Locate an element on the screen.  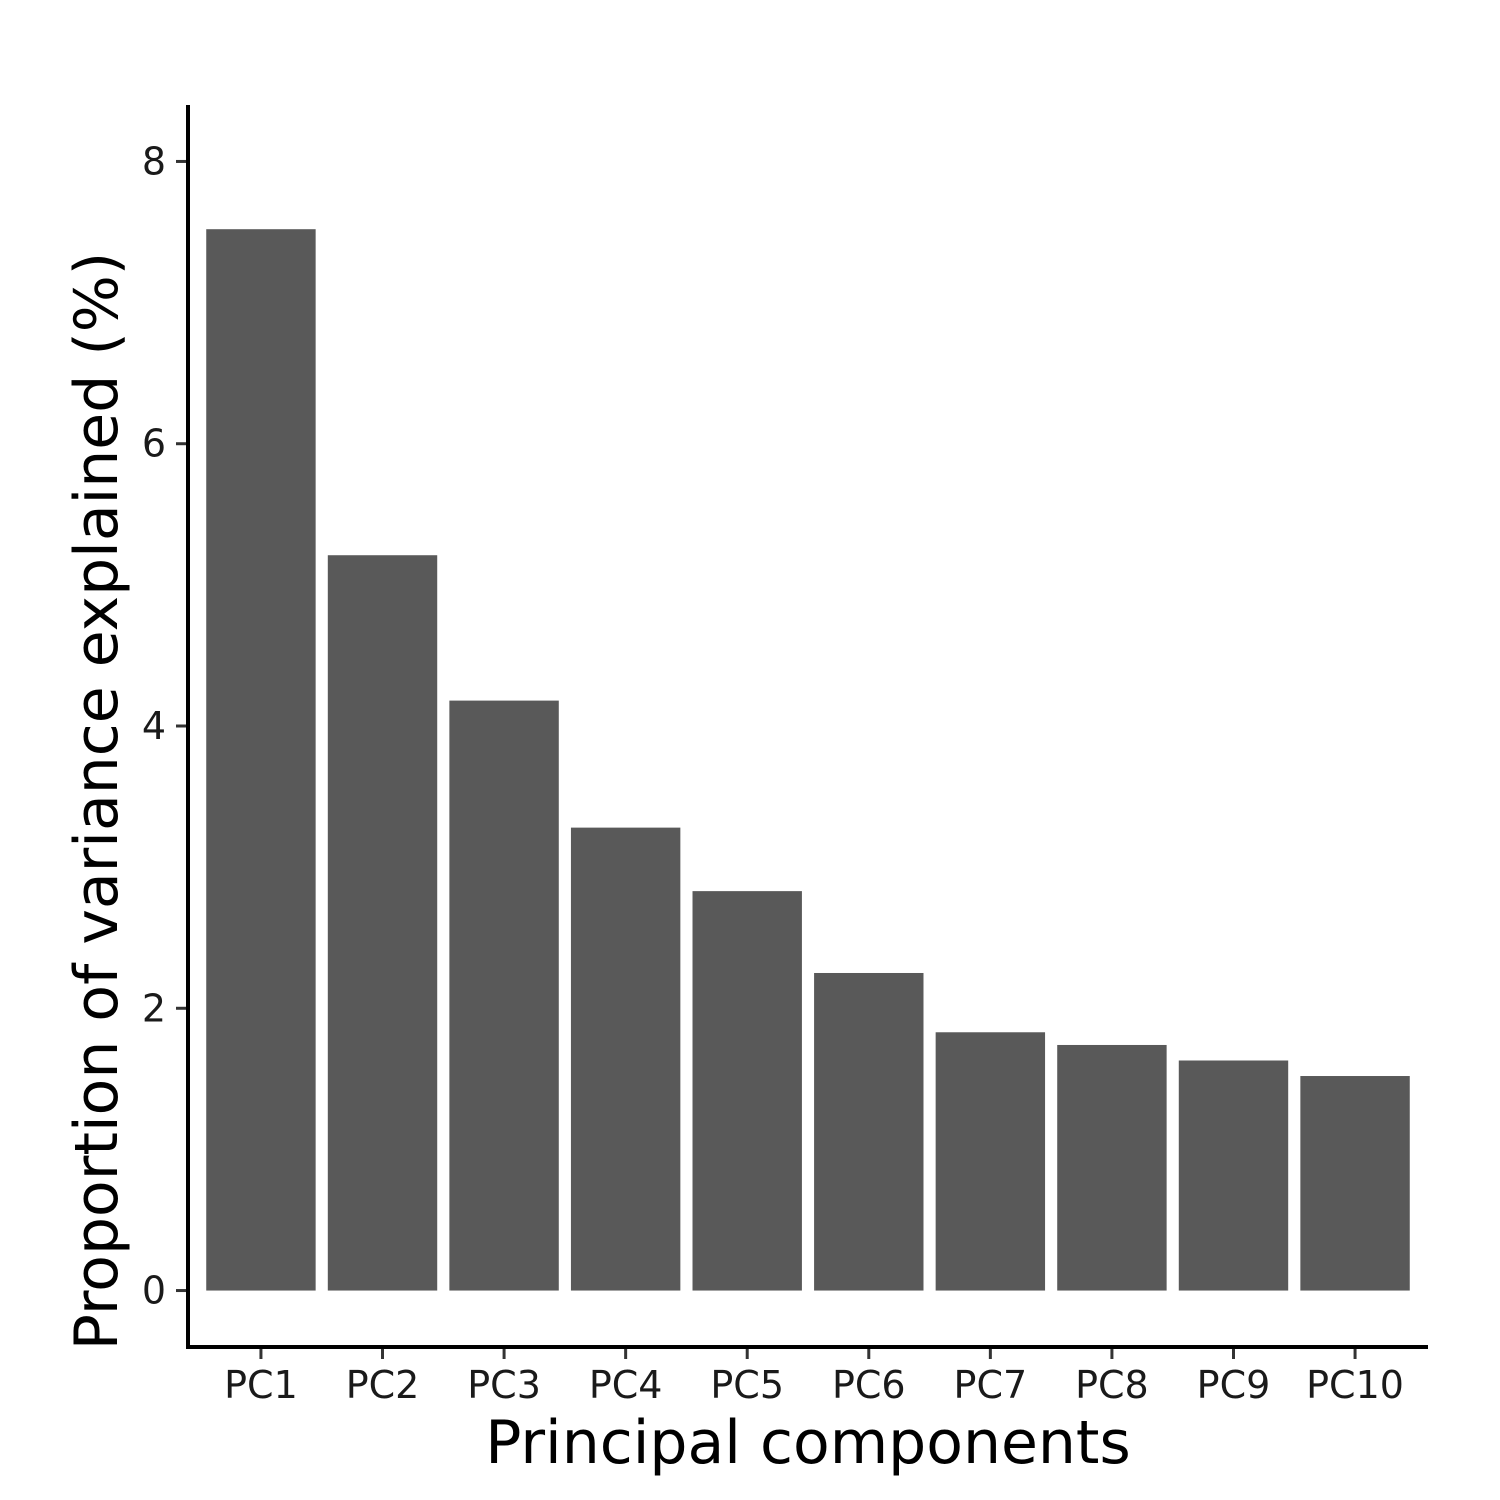
bar-pc4 is located at coordinates (625, 1059).